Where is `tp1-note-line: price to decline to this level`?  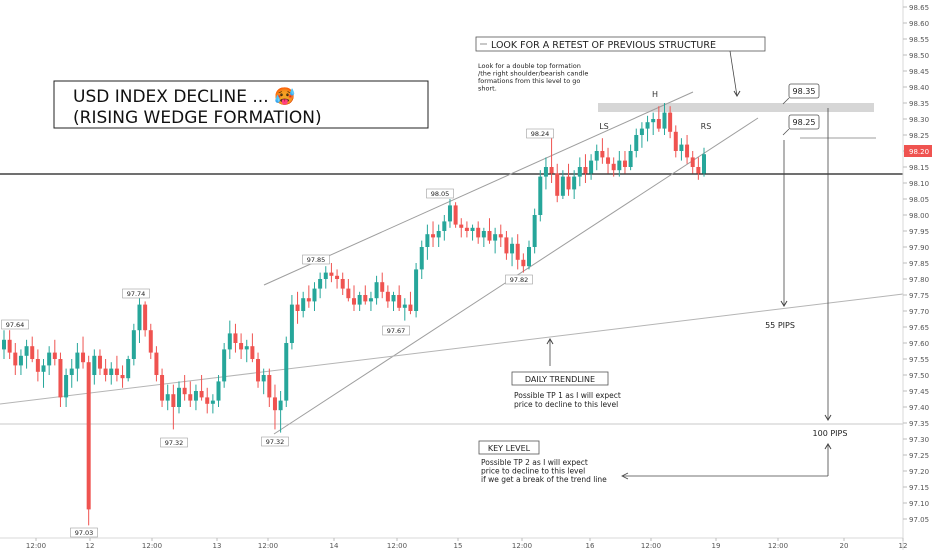
tp1-note-line: price to decline to this level is located at coordinates (566, 404).